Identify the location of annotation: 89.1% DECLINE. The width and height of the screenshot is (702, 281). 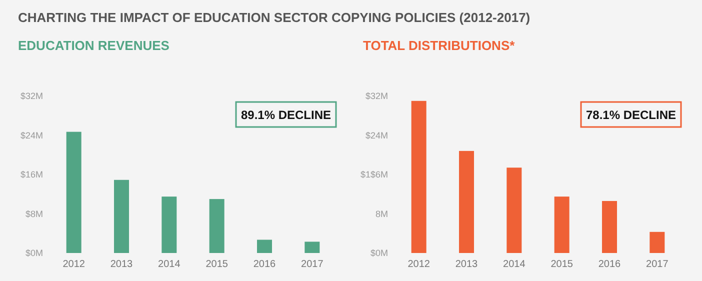
(286, 115).